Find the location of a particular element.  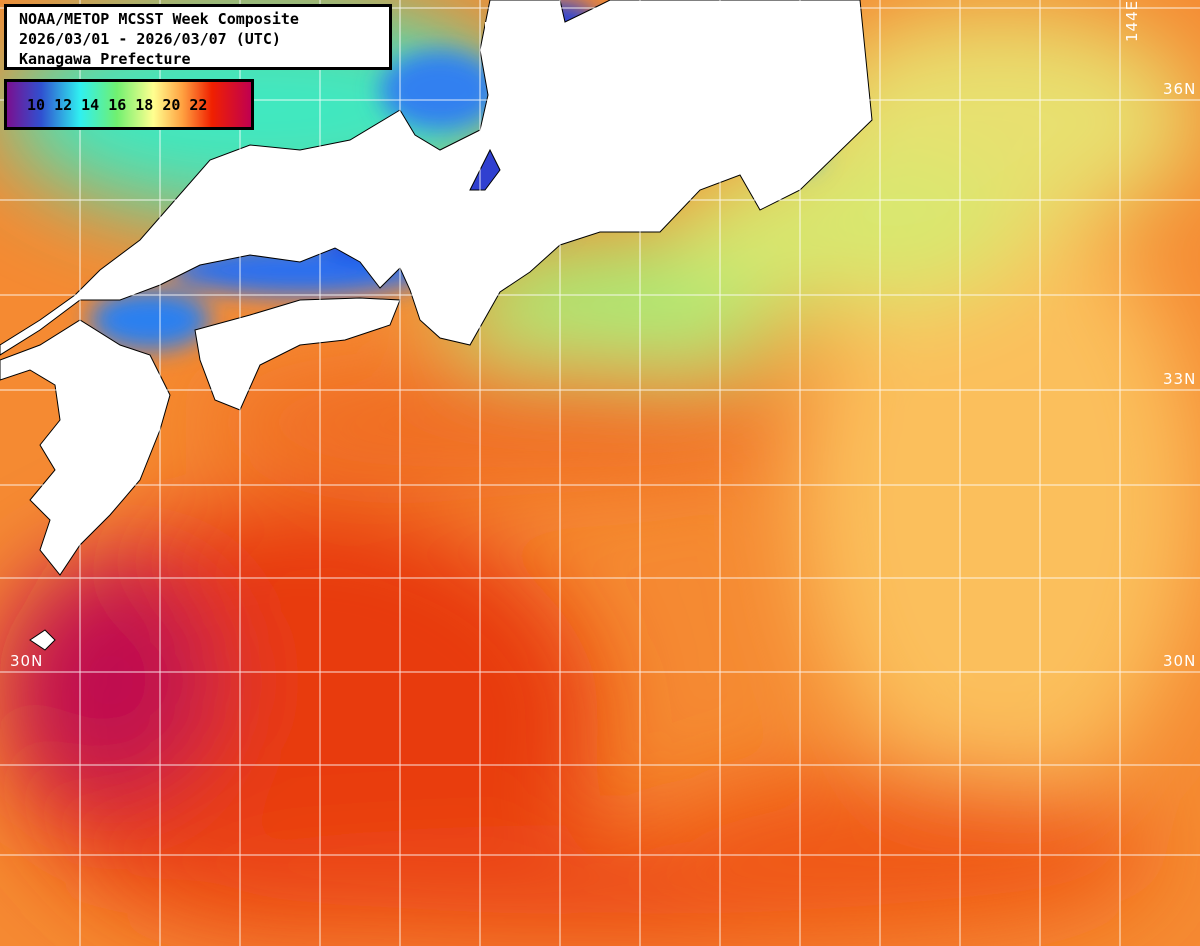

legend-tick: 12 is located at coordinates (63, 104).